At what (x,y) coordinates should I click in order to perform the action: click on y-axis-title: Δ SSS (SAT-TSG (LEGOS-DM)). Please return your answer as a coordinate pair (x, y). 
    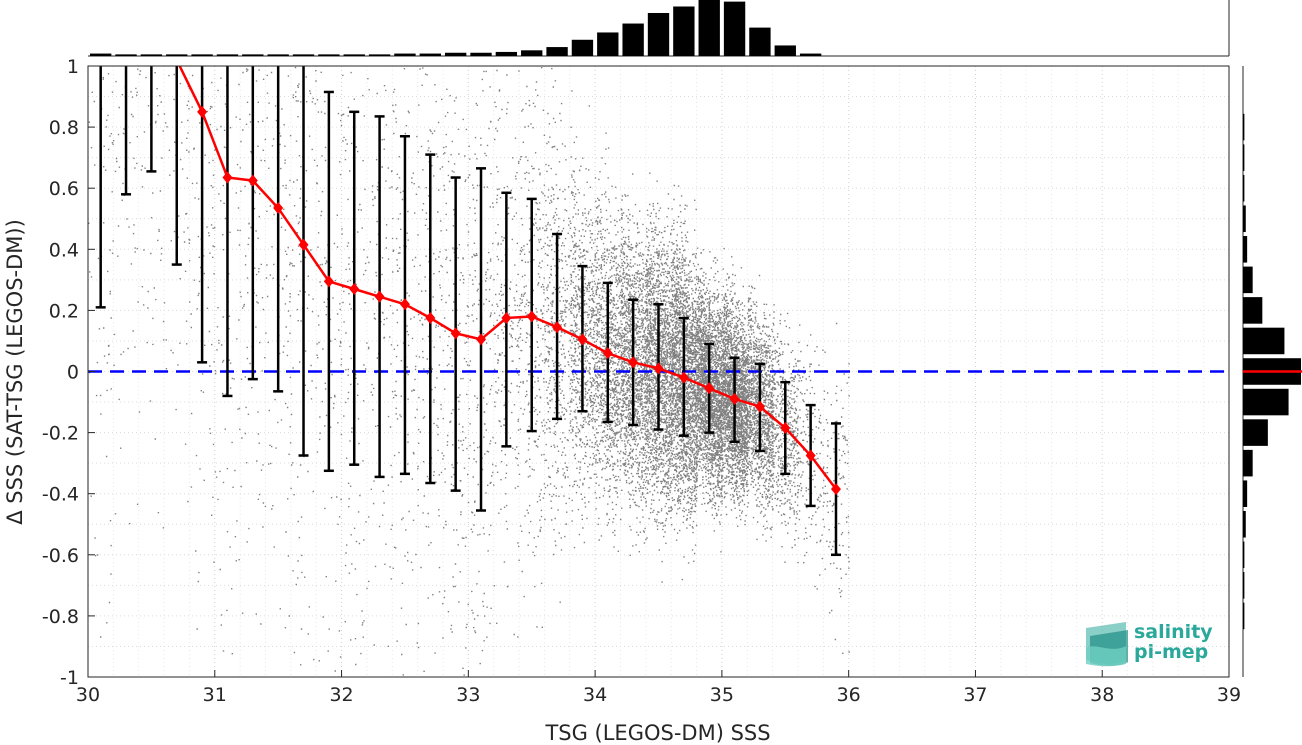
    Looking at the image, I should click on (15, 372).